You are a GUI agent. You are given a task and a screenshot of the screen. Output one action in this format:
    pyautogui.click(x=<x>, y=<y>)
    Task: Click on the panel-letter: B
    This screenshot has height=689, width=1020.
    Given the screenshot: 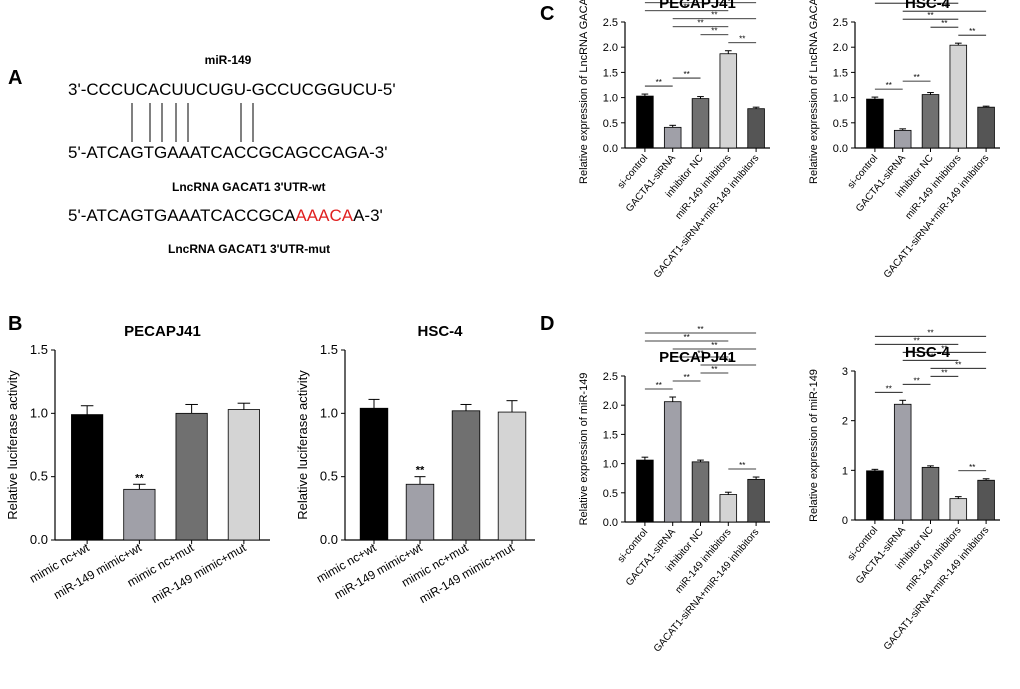 What is the action you would take?
    pyautogui.click(x=15, y=324)
    